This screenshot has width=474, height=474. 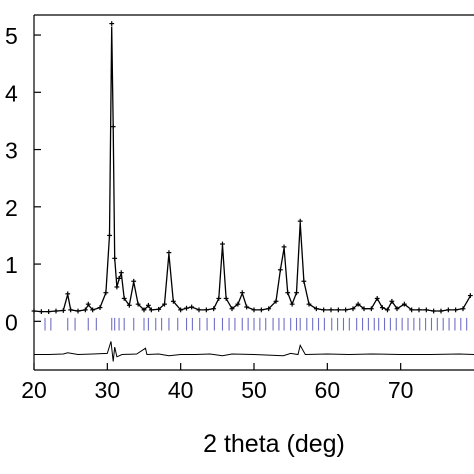 What do you see at coordinates (401, 390) in the screenshot?
I see `x-tick-label: 70` at bounding box center [401, 390].